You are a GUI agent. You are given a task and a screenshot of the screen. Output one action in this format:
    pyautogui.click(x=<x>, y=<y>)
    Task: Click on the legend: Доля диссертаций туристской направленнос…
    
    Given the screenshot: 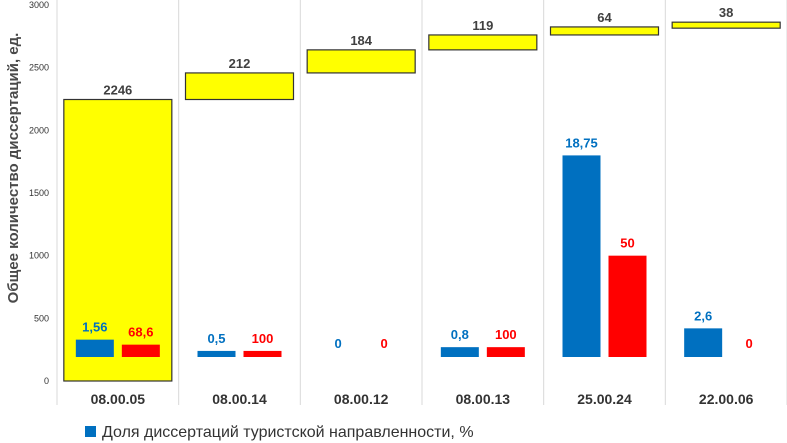 What is the action you would take?
    pyautogui.click(x=279, y=432)
    